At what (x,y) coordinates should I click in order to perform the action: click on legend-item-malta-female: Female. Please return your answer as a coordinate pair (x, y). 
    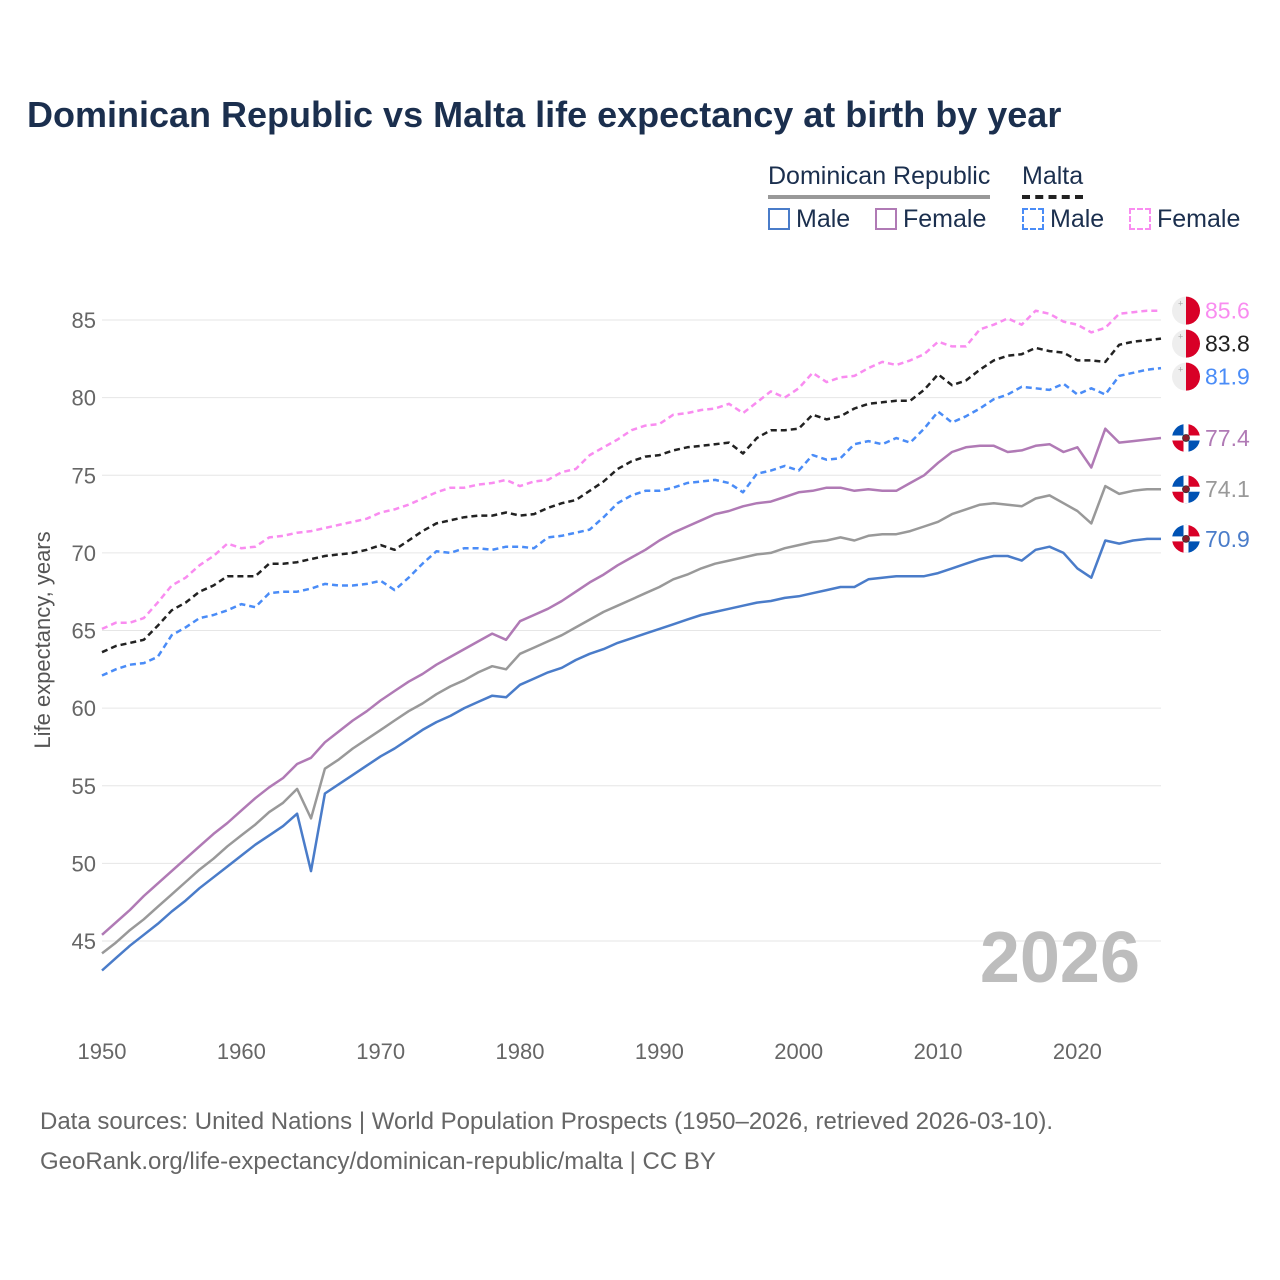
    Looking at the image, I should click on (1184, 219).